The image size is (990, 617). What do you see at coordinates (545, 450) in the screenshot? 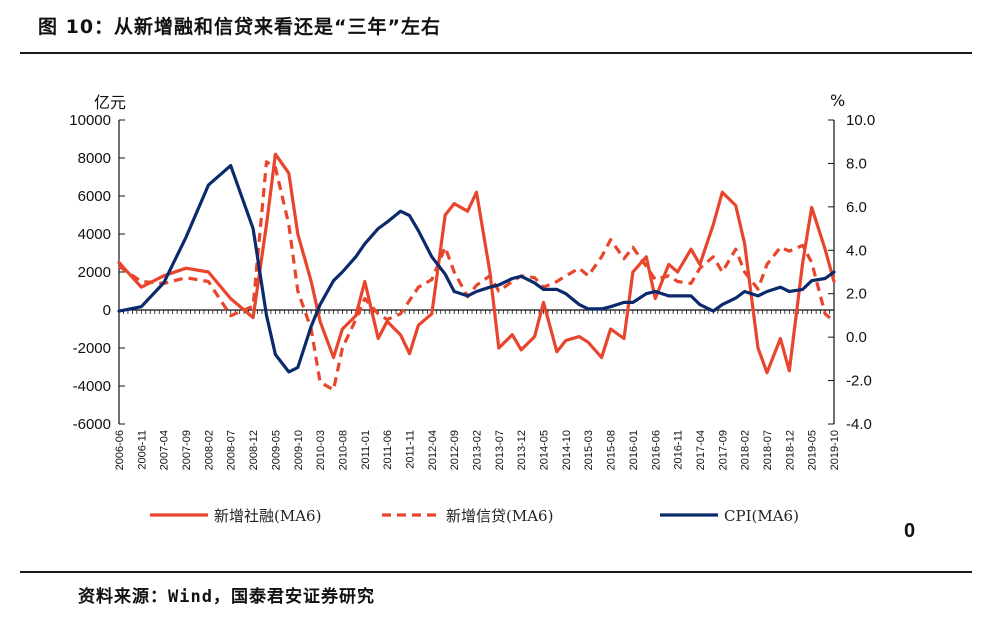
I see `x-axis-tick-label: 2014-05` at bounding box center [545, 450].